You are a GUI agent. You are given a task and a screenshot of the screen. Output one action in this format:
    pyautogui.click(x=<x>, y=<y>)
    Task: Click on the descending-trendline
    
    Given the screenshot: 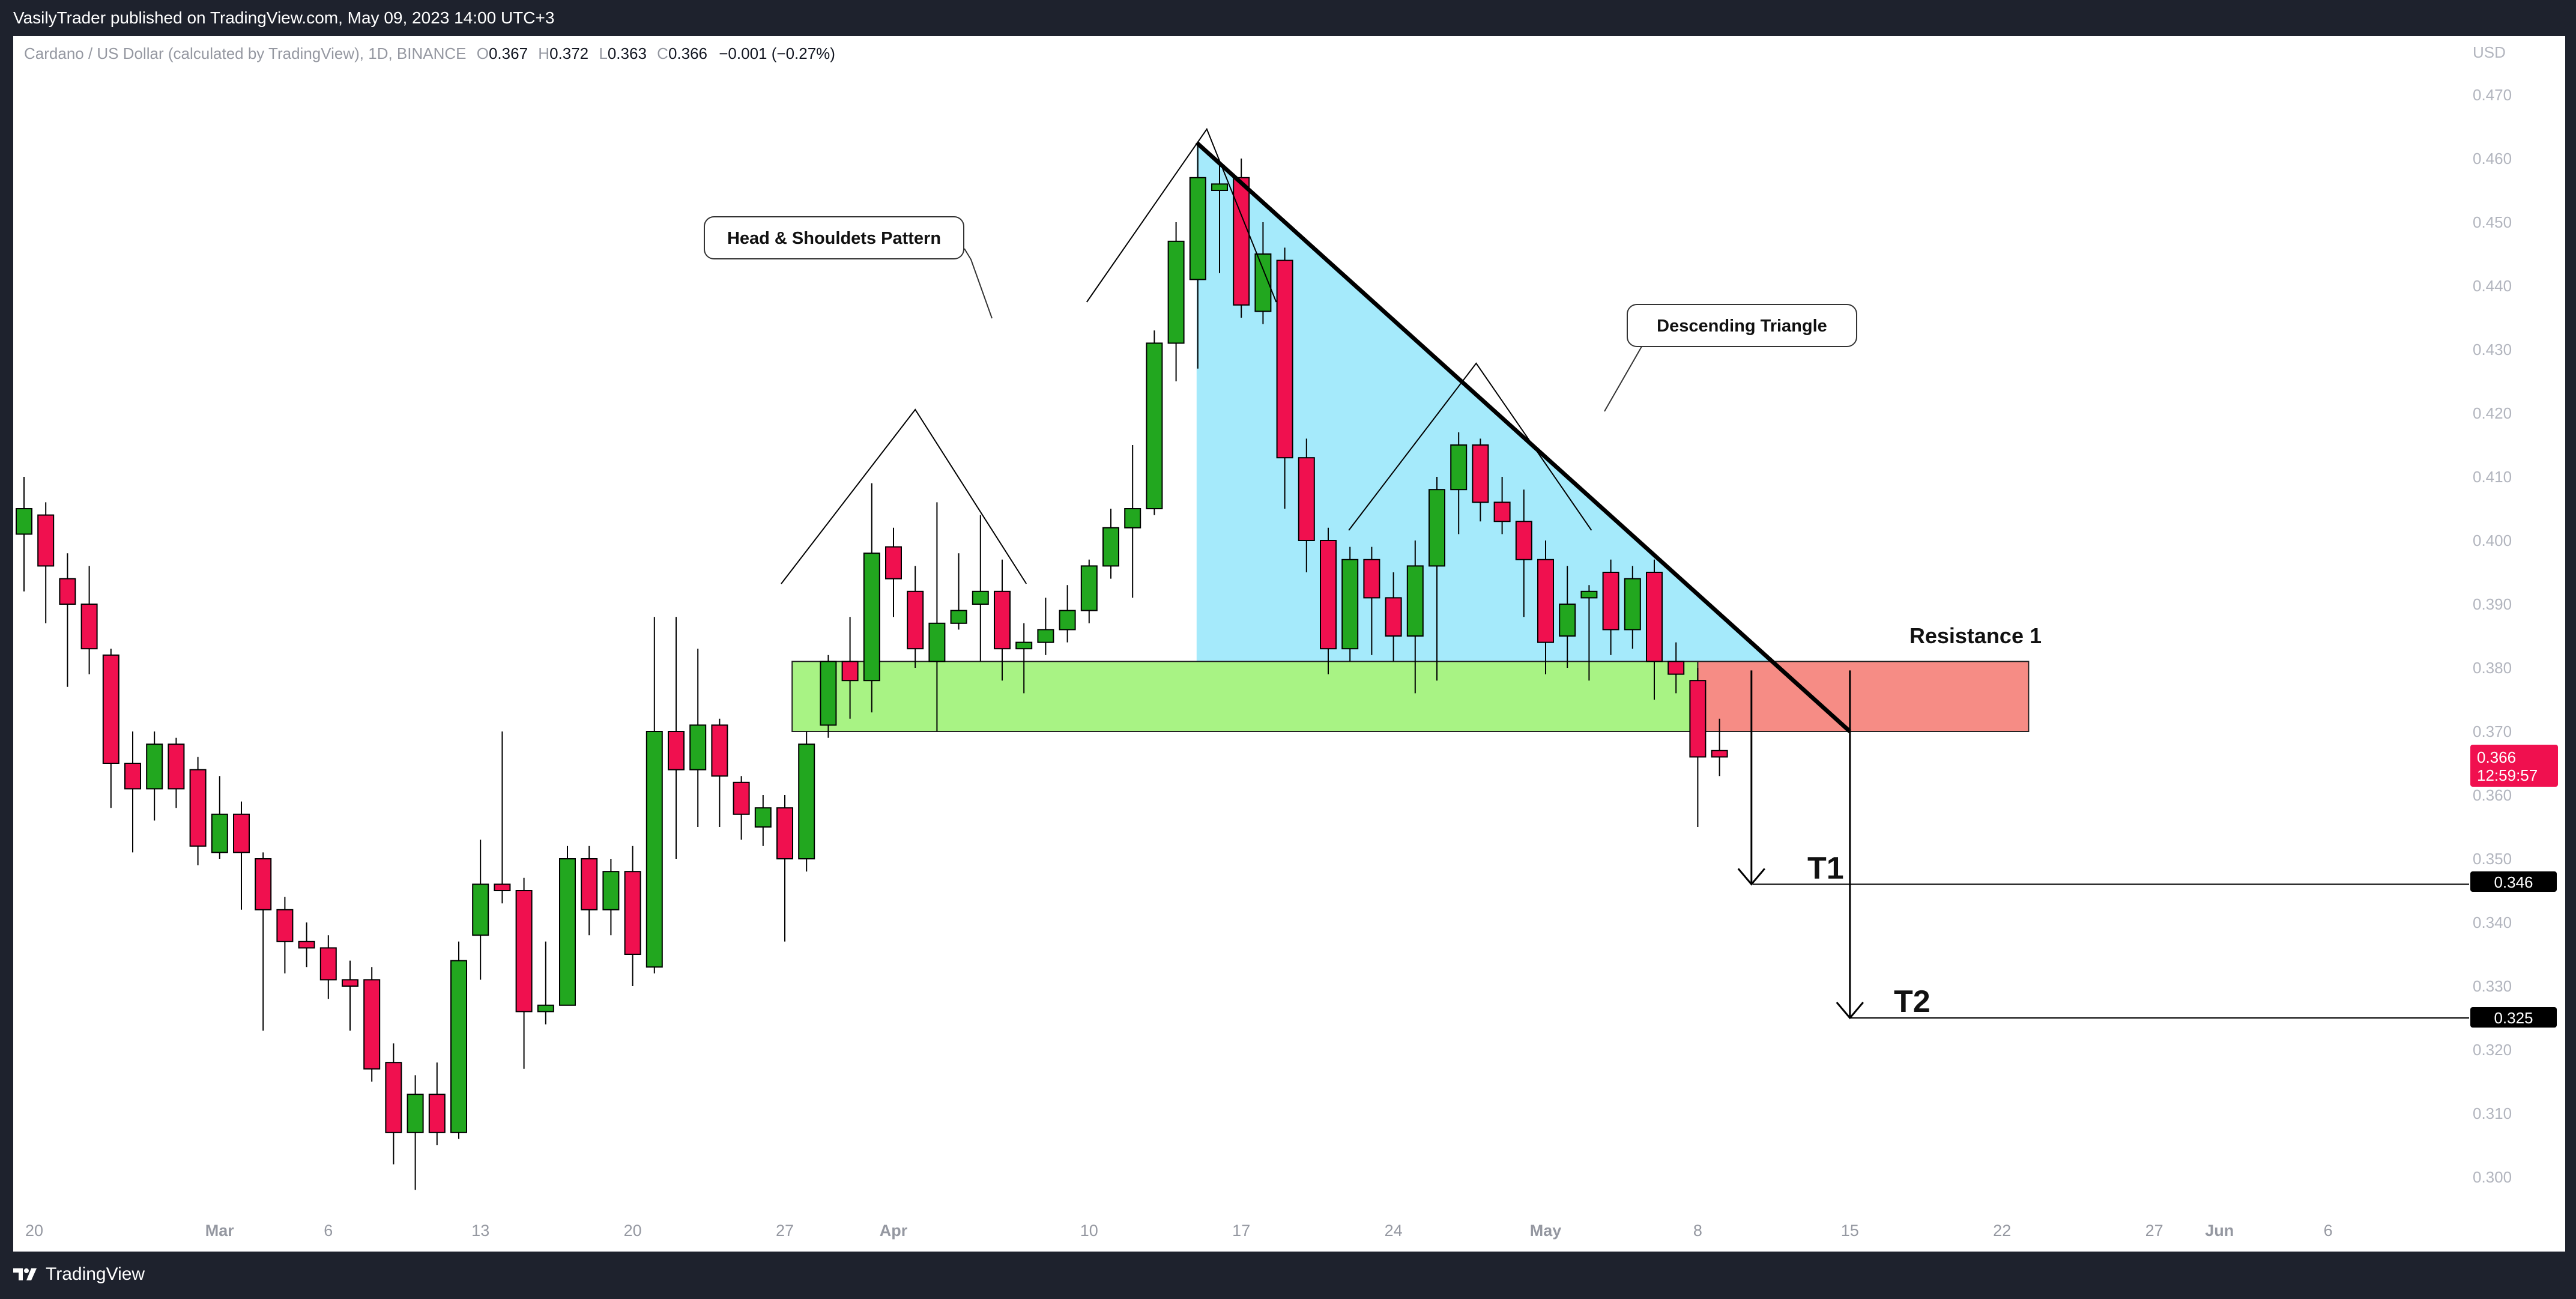 What is the action you would take?
    pyautogui.click(x=1523, y=437)
    